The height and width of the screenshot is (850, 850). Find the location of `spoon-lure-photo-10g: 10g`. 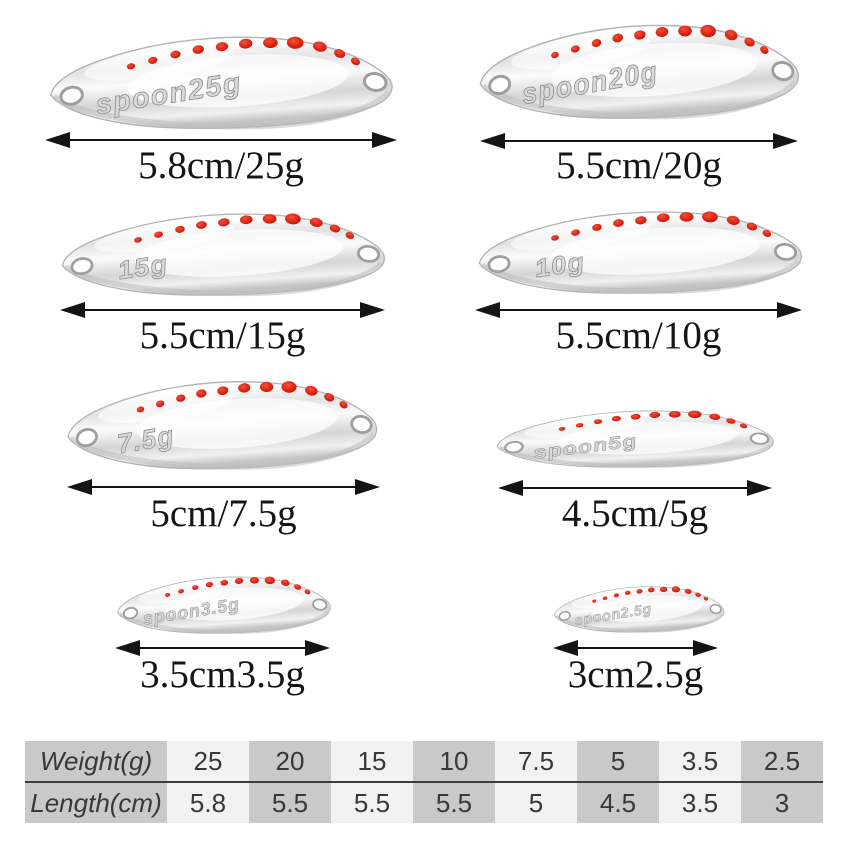

spoon-lure-photo-10g: 10g is located at coordinates (639, 251).